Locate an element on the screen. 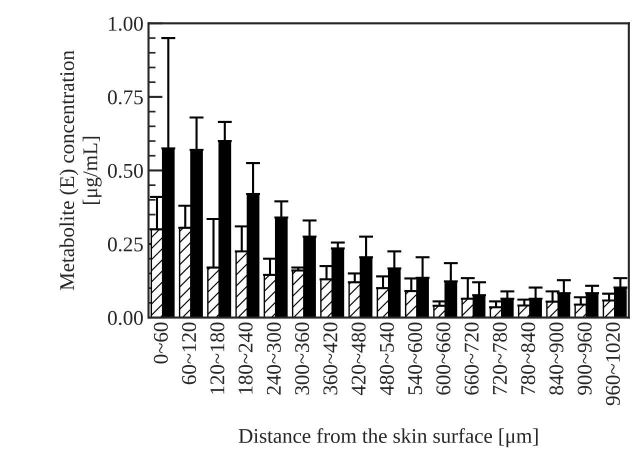 This screenshot has width=632, height=467. x-tick-label: 600~660 is located at coordinates (443, 358).